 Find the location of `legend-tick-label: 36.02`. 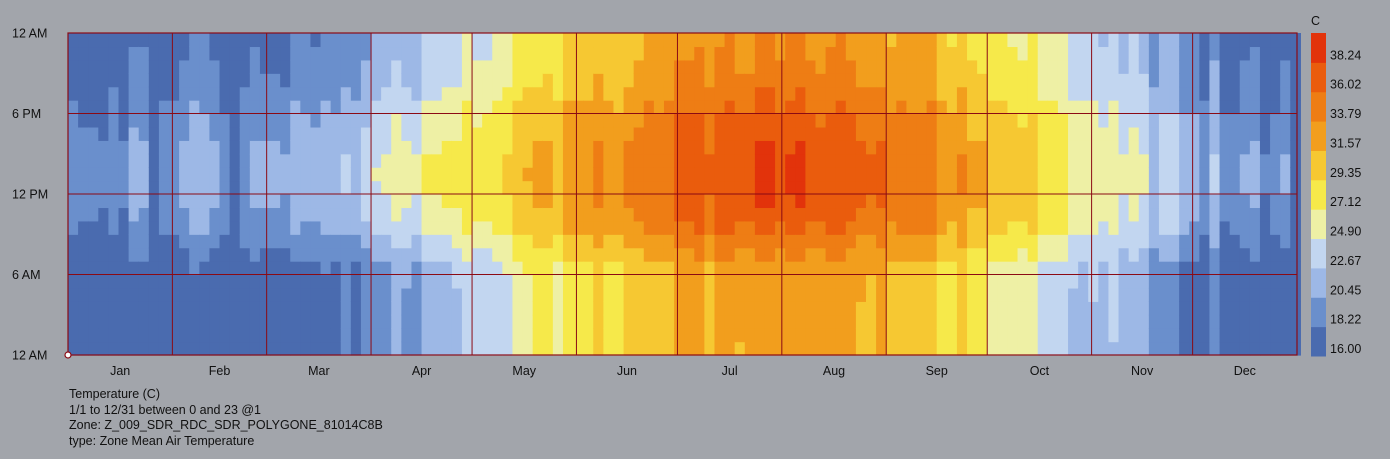

legend-tick-label: 36.02 is located at coordinates (1345, 85).